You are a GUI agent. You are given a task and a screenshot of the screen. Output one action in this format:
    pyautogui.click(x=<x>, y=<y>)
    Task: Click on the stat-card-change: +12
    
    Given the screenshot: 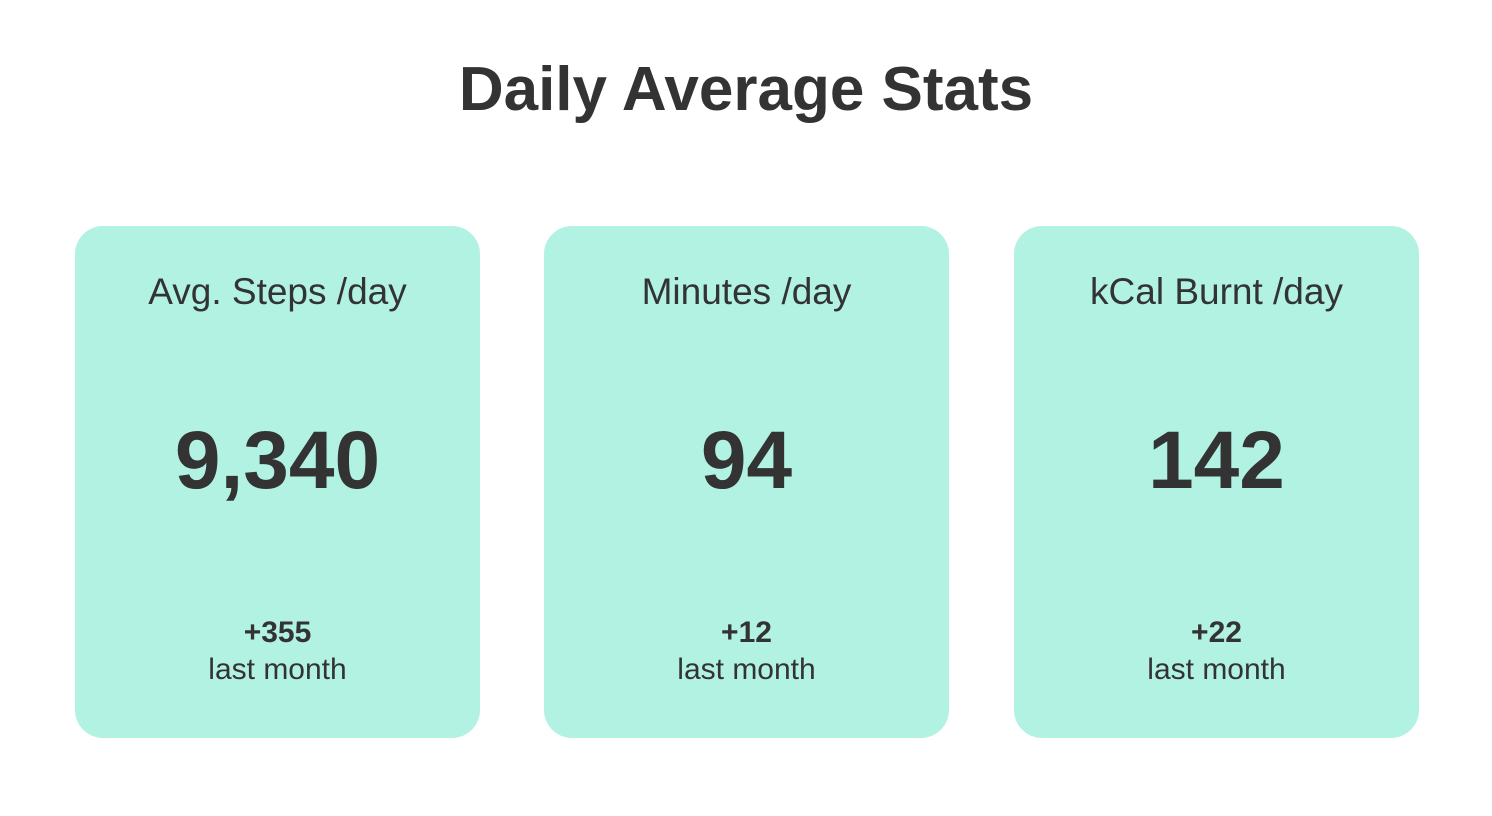 What is the action you would take?
    pyautogui.click(x=746, y=632)
    